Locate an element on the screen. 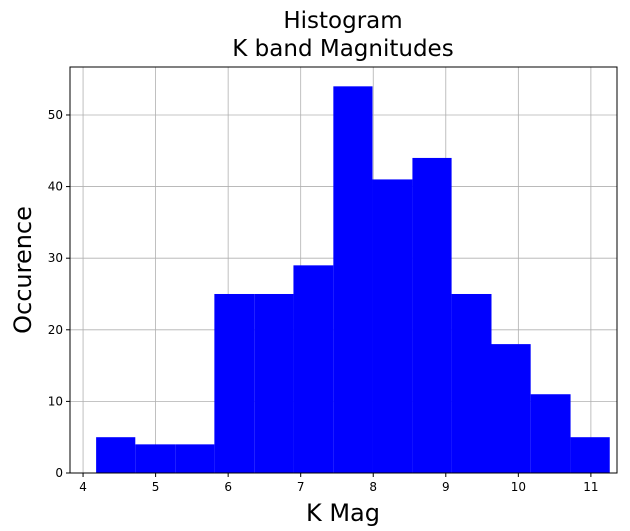 The width and height of the screenshot is (630, 531). y-axis-label: Occurence is located at coordinates (23, 270).